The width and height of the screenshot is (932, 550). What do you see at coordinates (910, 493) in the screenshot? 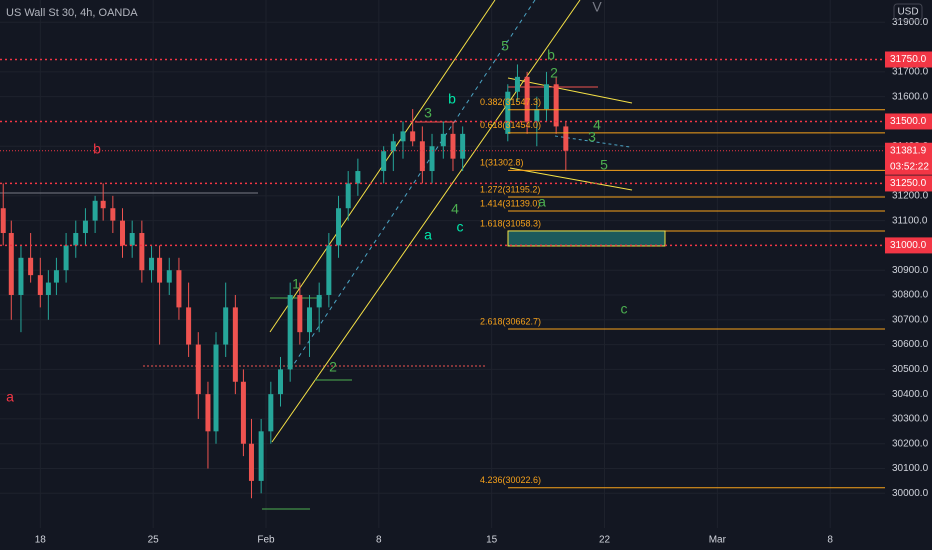
I see `y-tick-label: 30000.0` at bounding box center [910, 493].